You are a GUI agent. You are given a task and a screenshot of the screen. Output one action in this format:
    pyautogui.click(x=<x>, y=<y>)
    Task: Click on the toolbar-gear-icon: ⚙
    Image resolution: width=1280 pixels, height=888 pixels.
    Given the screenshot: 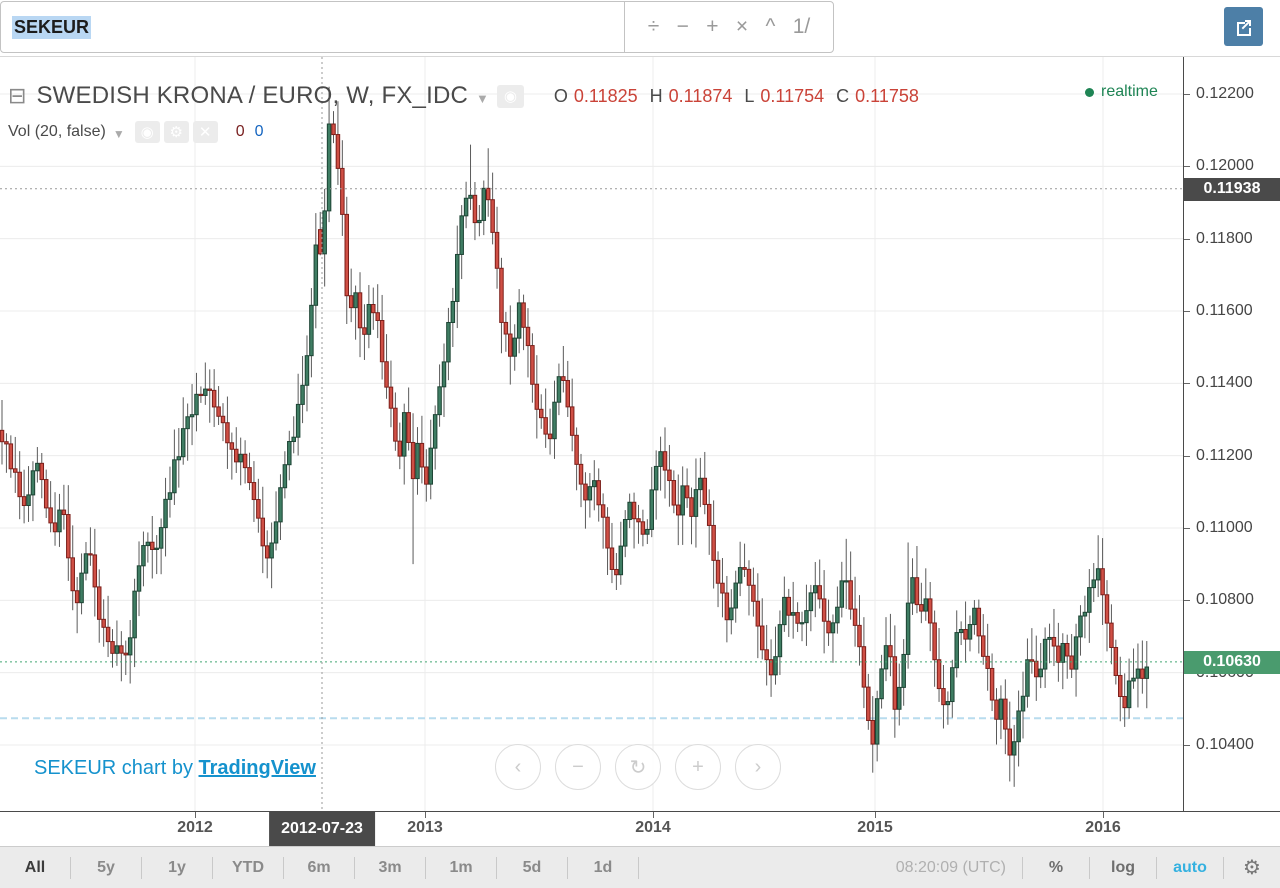 What is the action you would take?
    pyautogui.click(x=1252, y=868)
    